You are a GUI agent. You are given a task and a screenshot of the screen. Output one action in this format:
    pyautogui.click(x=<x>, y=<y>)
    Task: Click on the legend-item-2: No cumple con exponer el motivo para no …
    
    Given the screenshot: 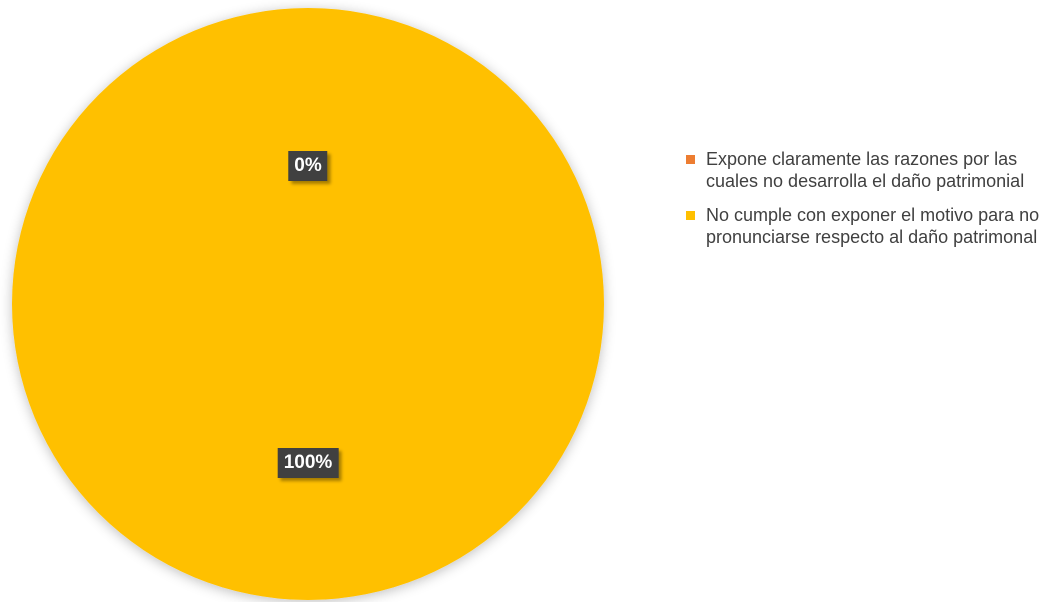 What is the action you would take?
    pyautogui.click(x=866, y=226)
    